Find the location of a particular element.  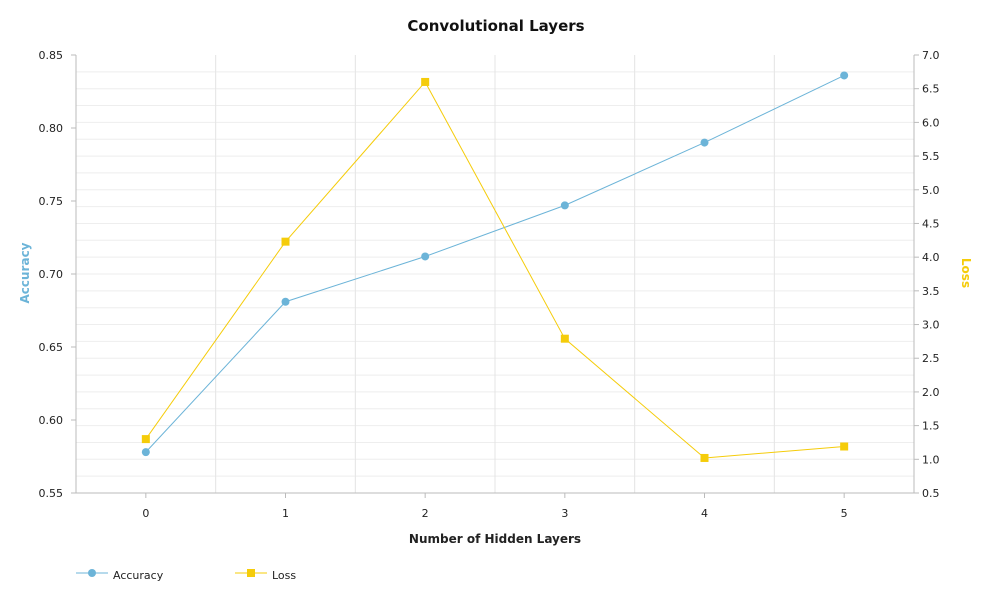

legend-loss-marker is located at coordinates (251, 573).